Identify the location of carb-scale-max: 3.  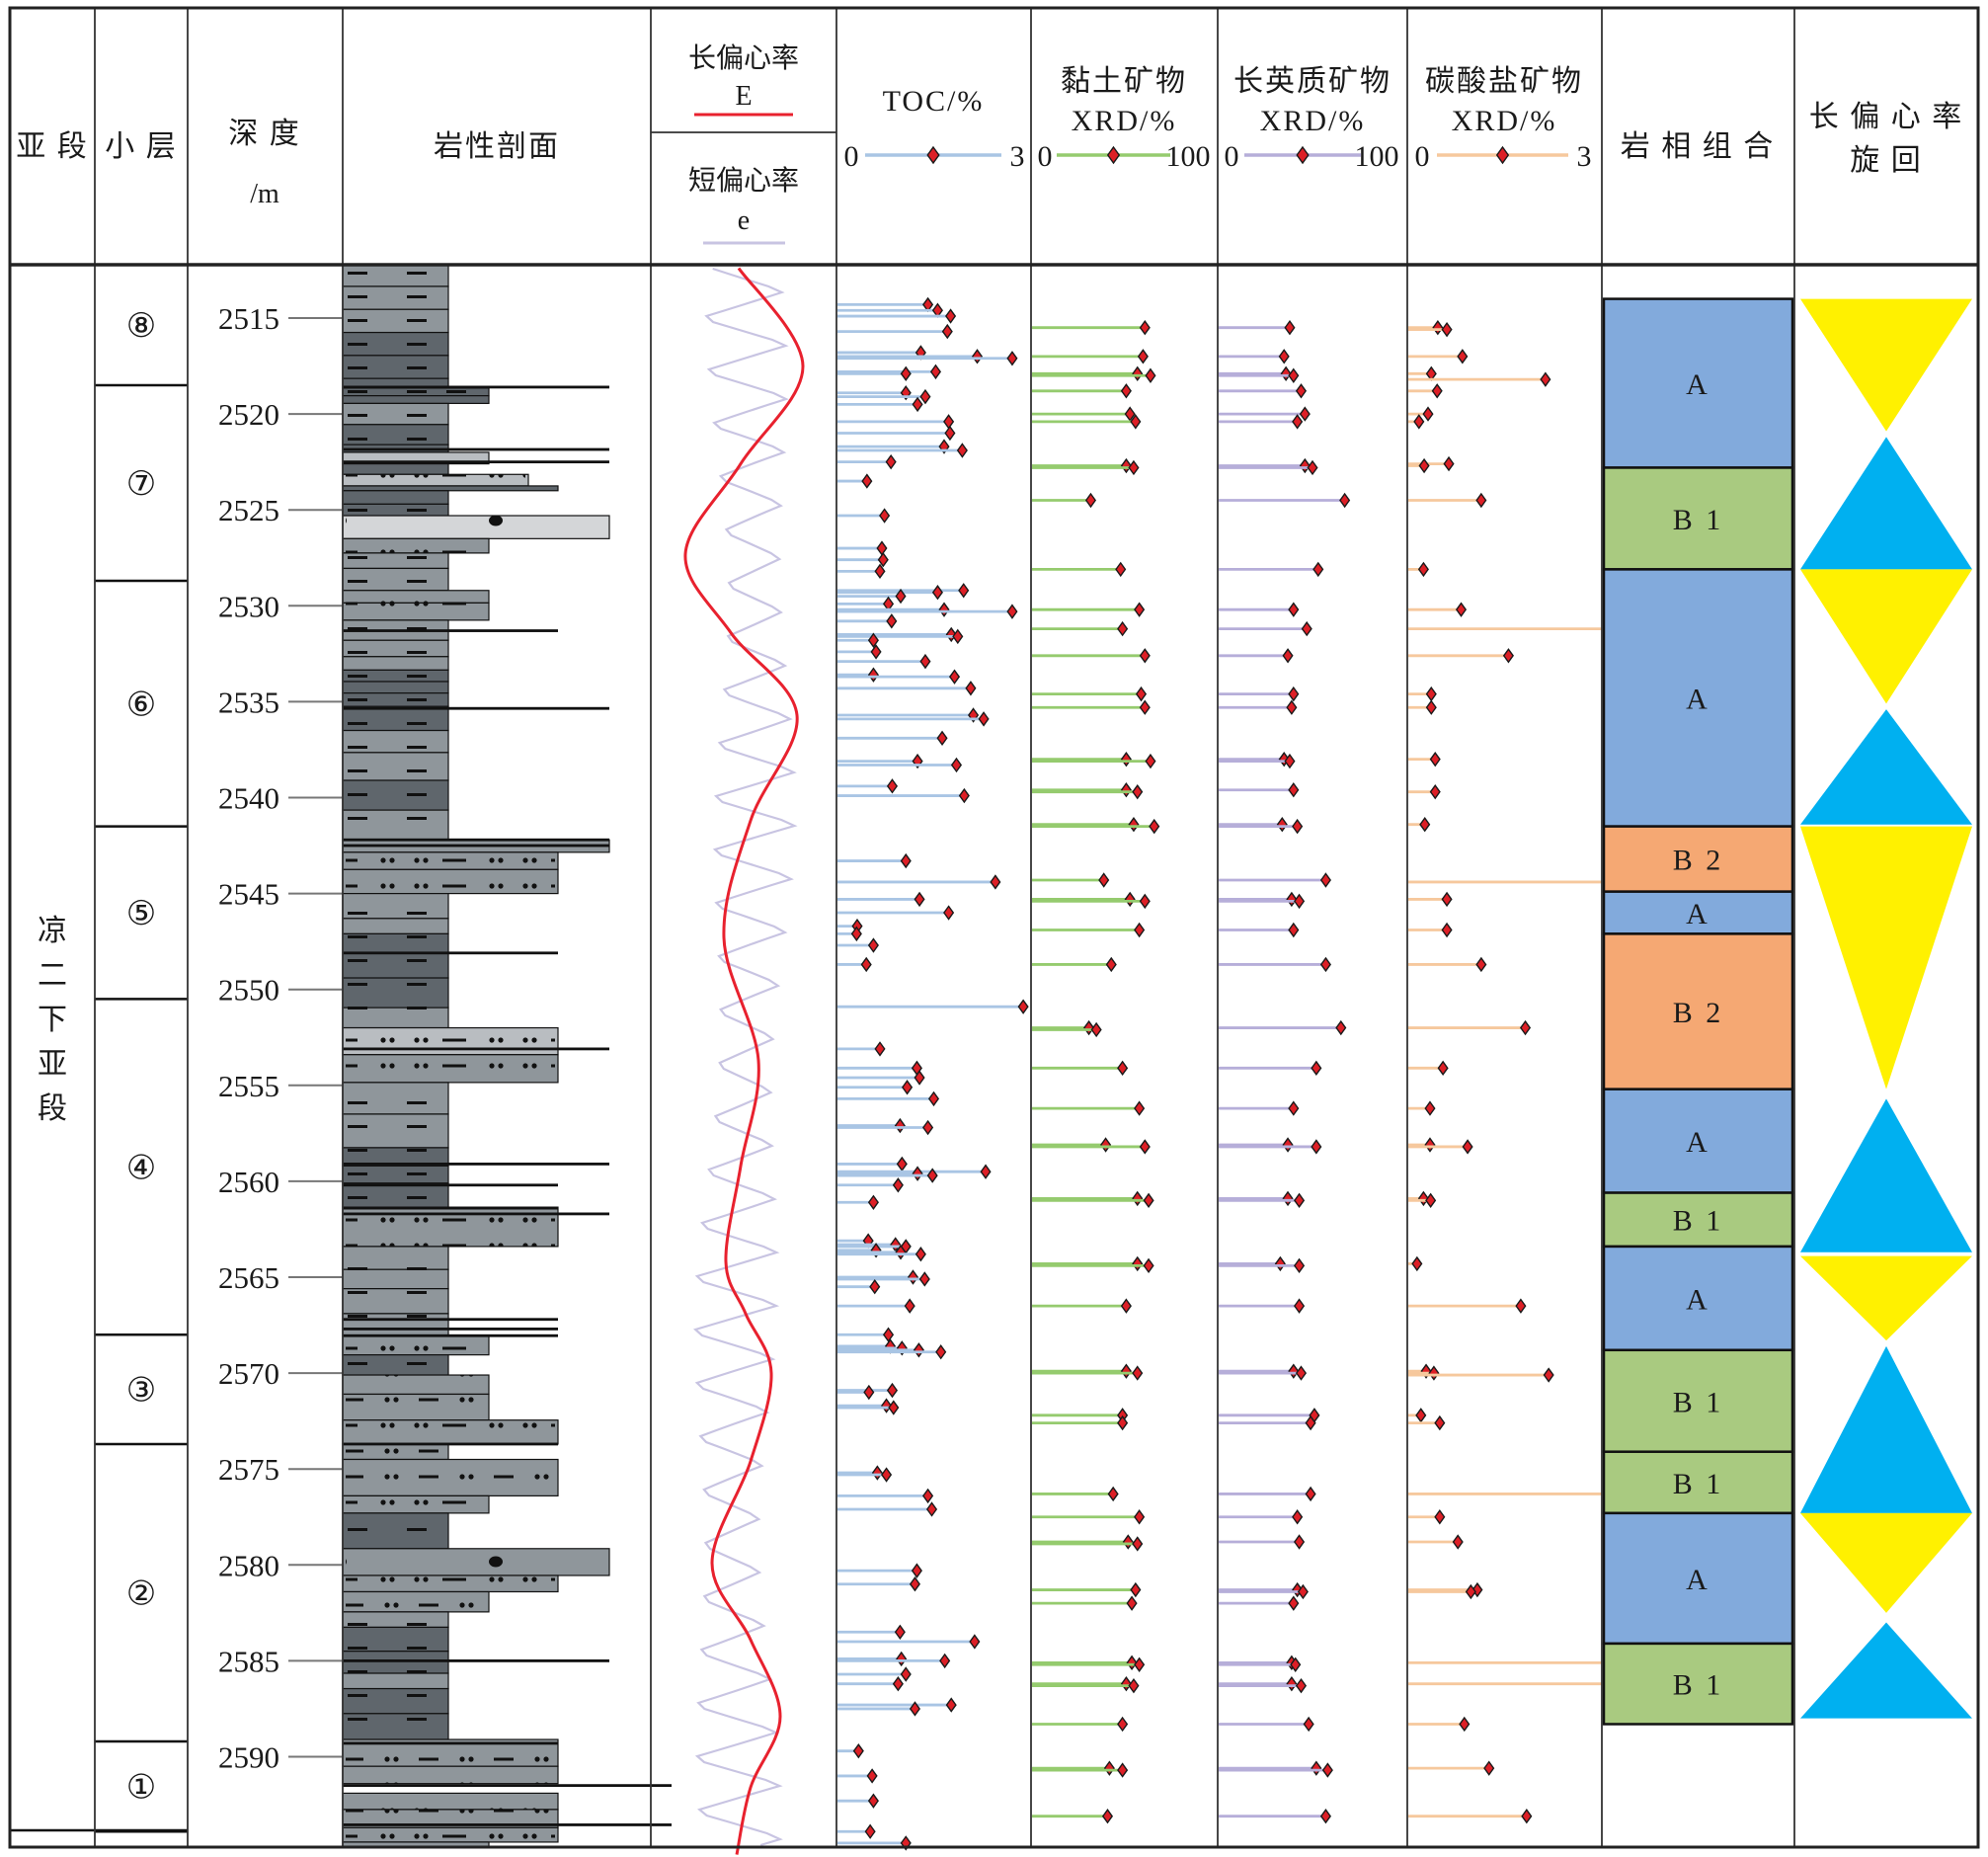
(1584, 156).